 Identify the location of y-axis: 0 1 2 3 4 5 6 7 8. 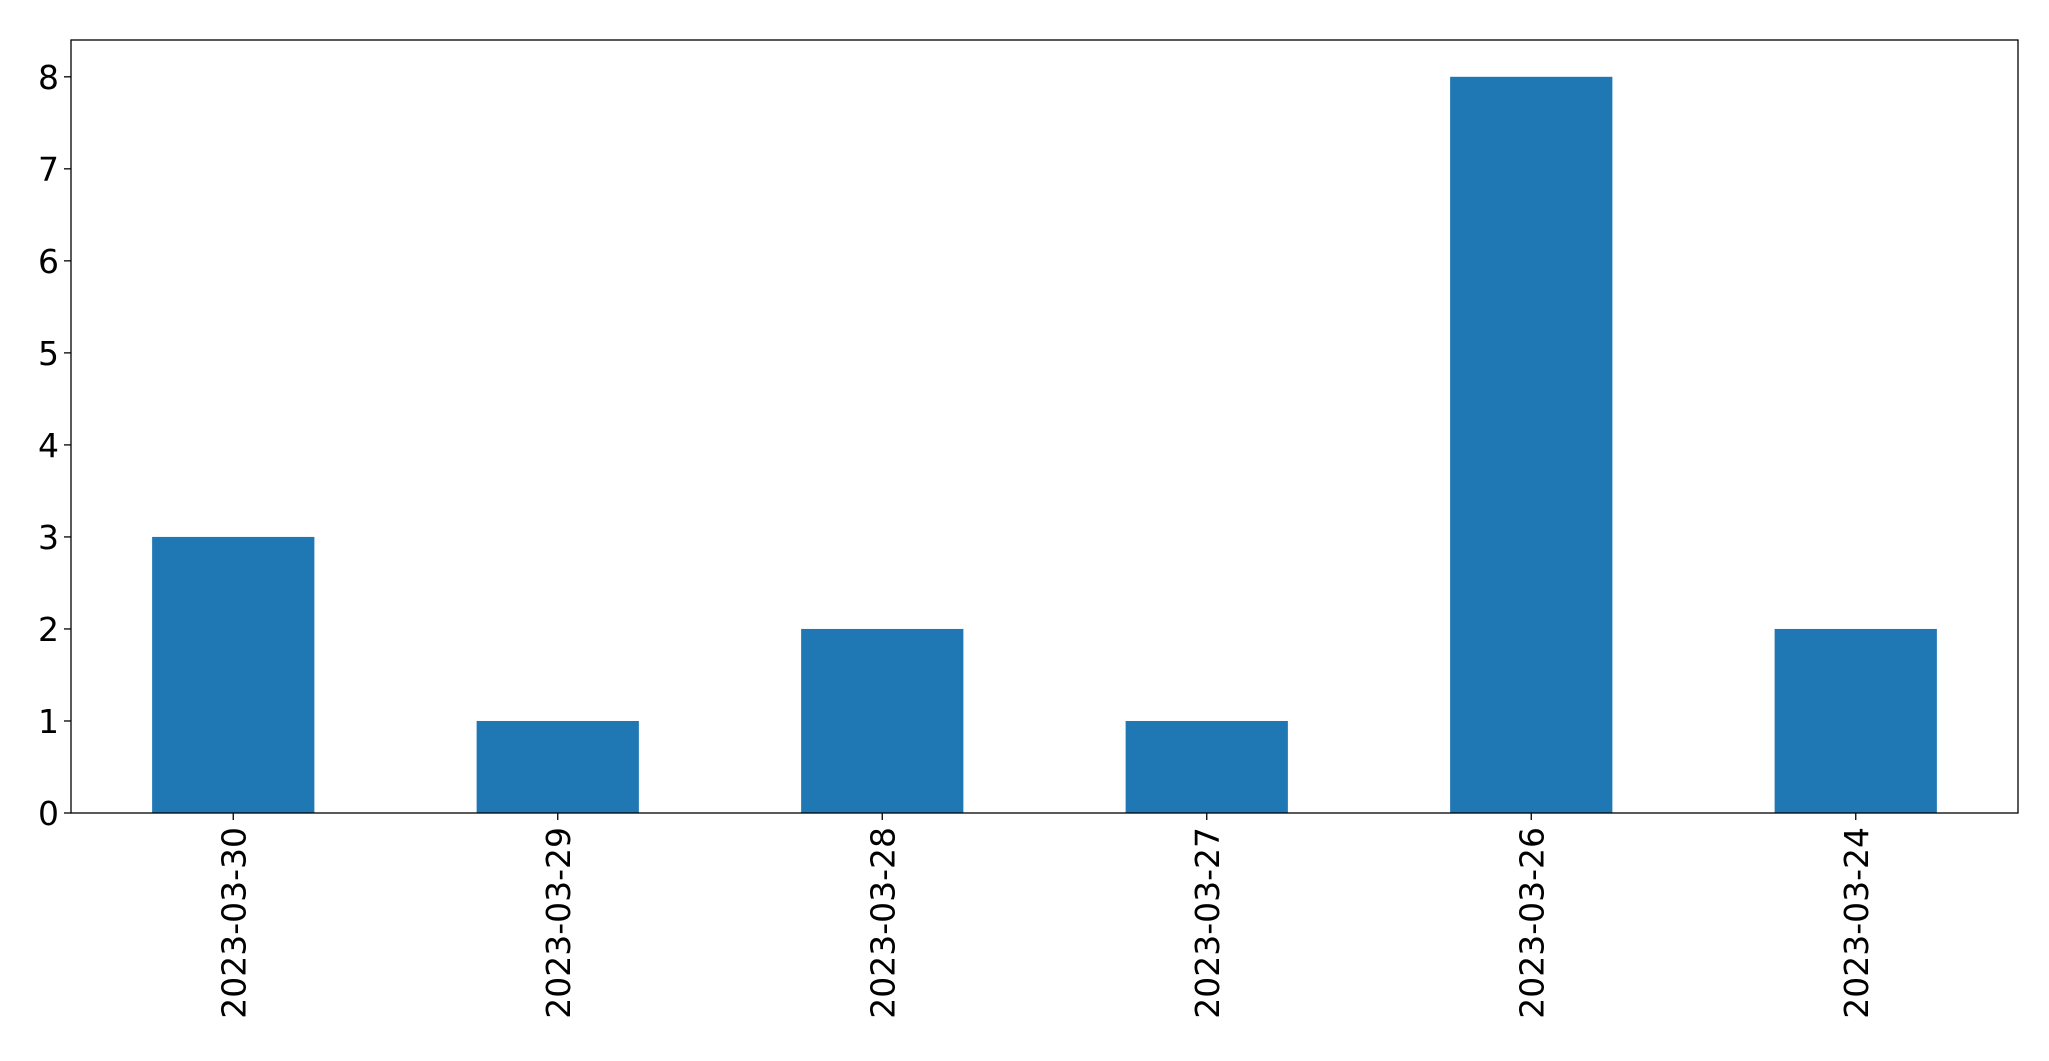
(54, 445).